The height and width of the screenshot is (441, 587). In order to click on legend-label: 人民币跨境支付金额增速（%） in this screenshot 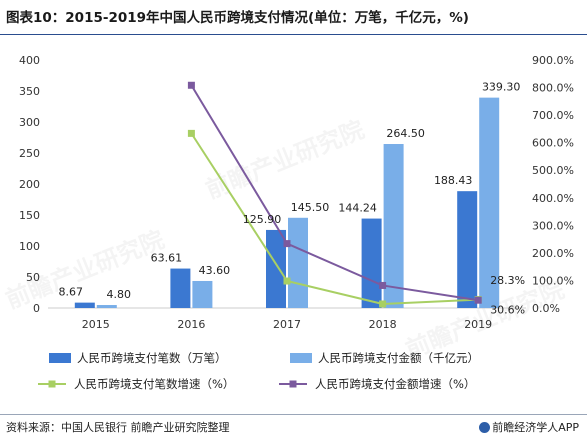, I will do `click(395, 384)`.